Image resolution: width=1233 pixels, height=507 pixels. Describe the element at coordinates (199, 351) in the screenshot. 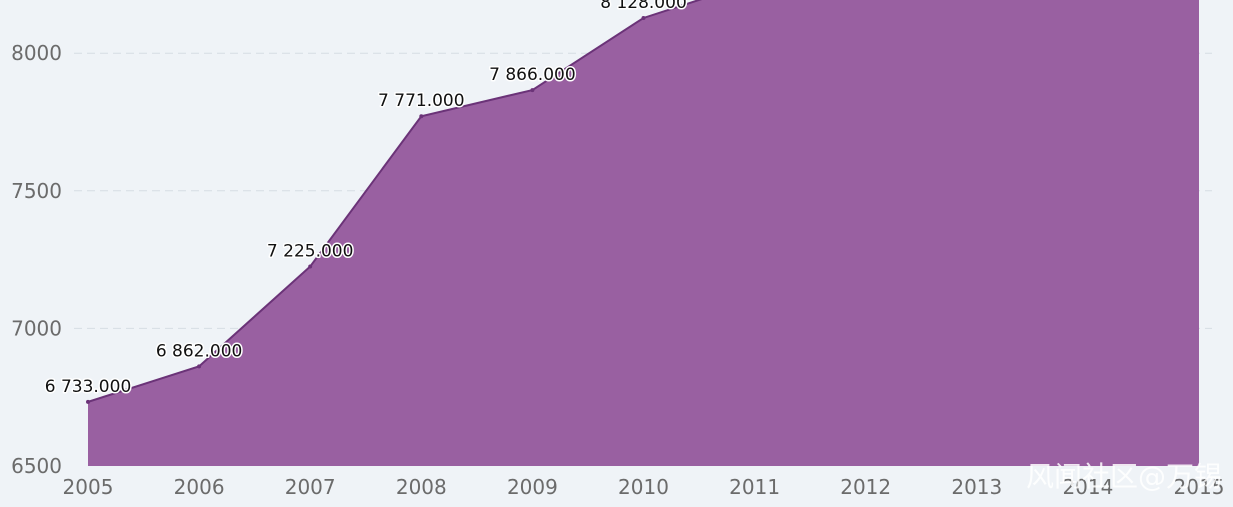

I see `data-label: 6 862.000` at that location.